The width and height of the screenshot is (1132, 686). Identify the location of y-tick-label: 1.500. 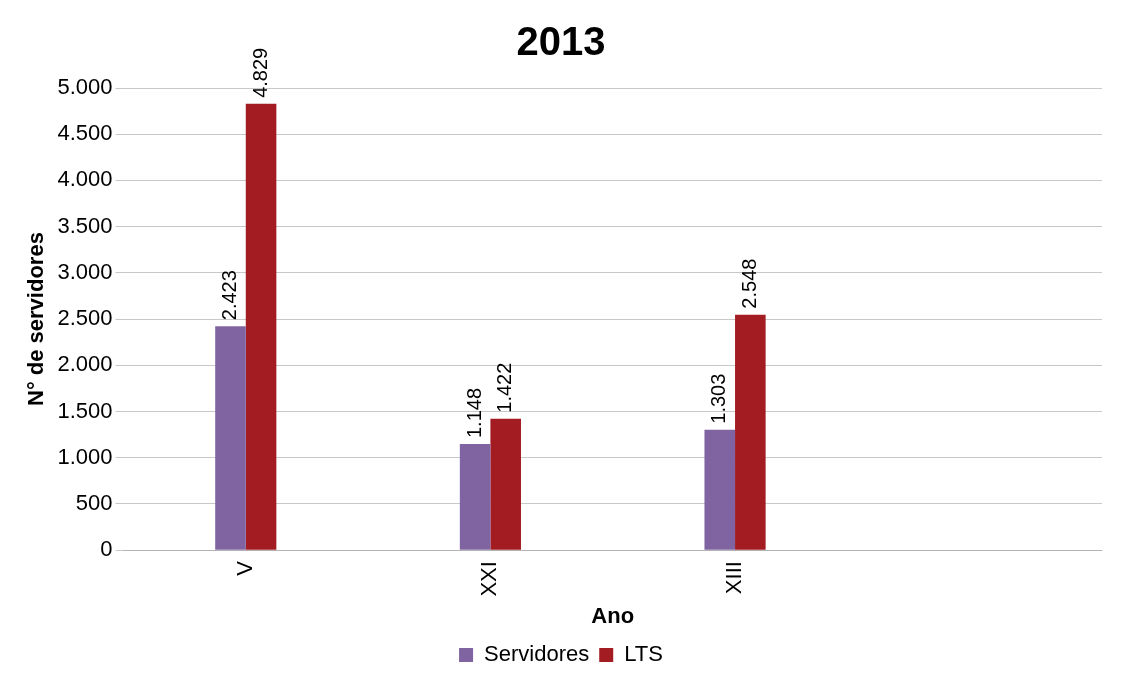
(85, 410).